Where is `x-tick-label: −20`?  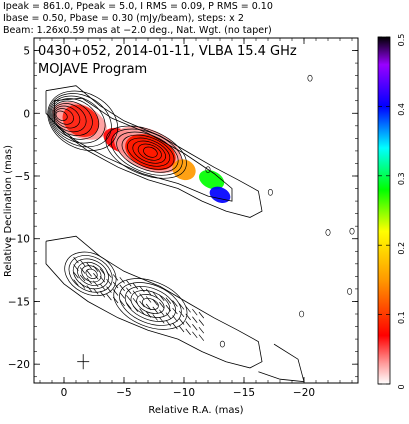
x-tick-label: −20 is located at coordinates (304, 393).